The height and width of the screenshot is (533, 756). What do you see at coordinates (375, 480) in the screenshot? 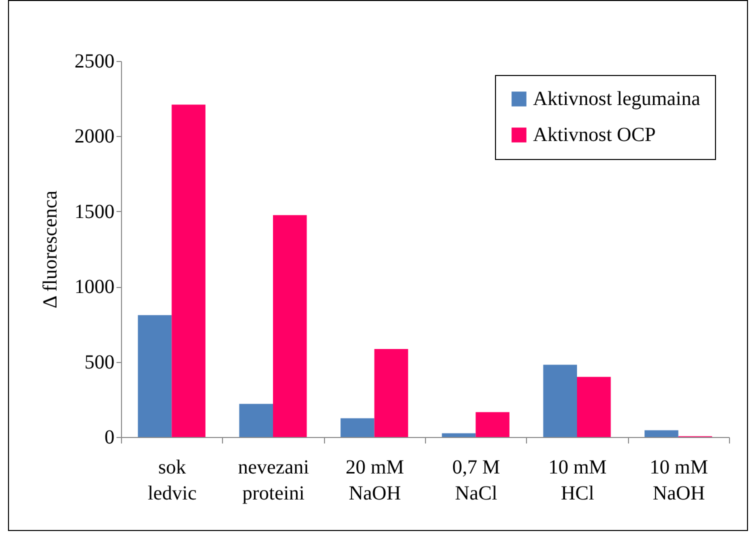
I see `x-tick-label: 20 mM NaOH` at bounding box center [375, 480].